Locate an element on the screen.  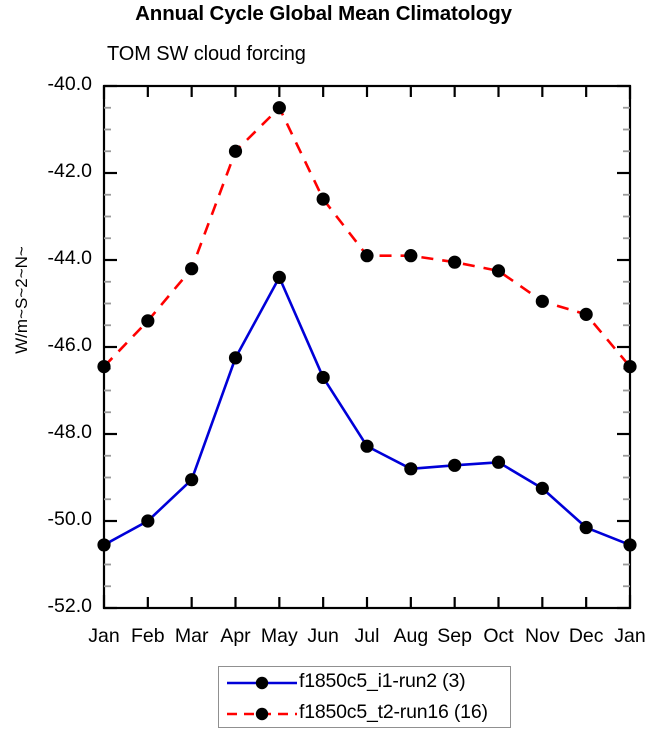
chart-subtitle: TOM SW cloud forcing is located at coordinates (206, 54).